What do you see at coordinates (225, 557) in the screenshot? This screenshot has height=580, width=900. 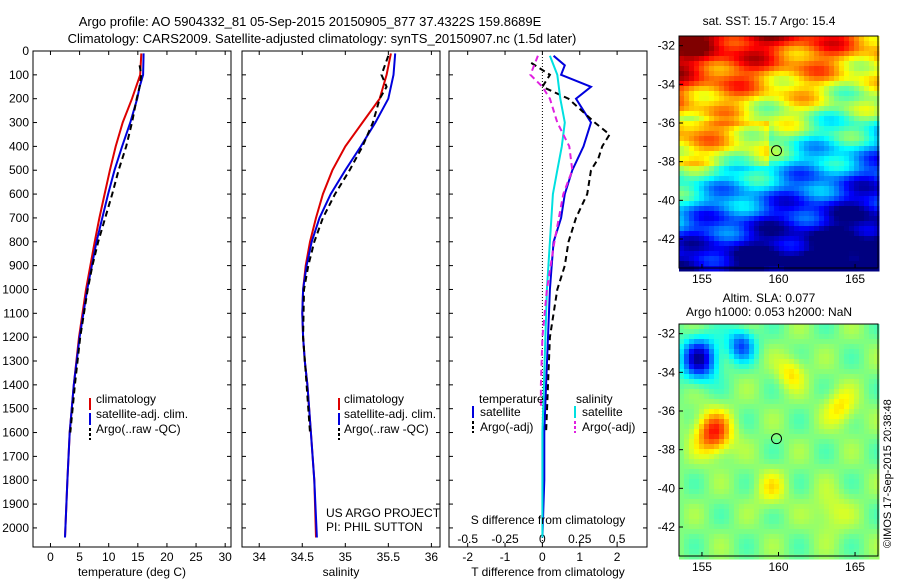 I see `x-tick-label: 30` at bounding box center [225, 557].